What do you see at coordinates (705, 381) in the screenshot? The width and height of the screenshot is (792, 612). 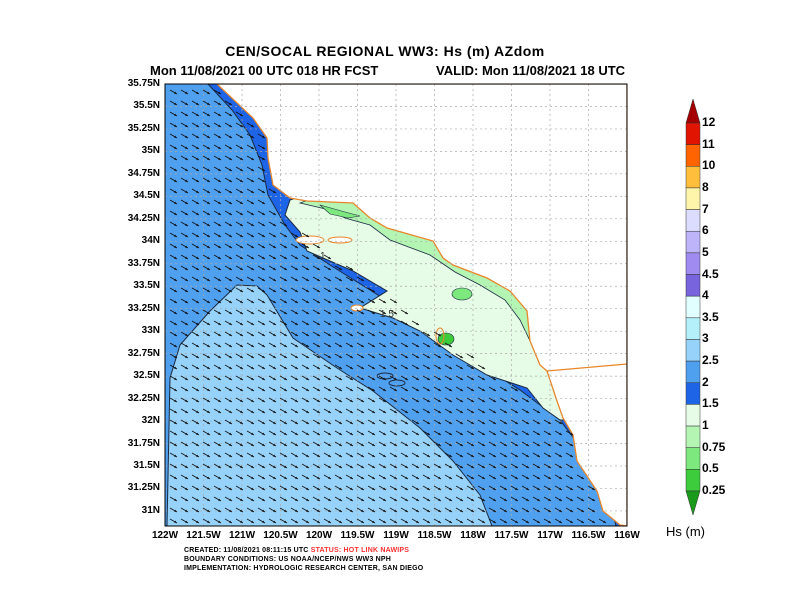 I see `colorbar-label: 2` at bounding box center [705, 381].